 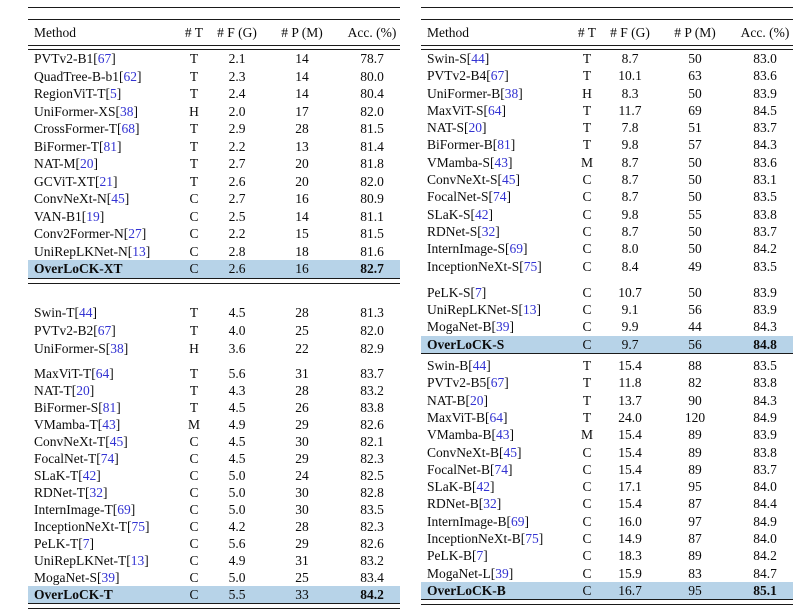 What do you see at coordinates (372, 441) in the screenshot?
I see `accuracy-cell: 82.1` at bounding box center [372, 441].